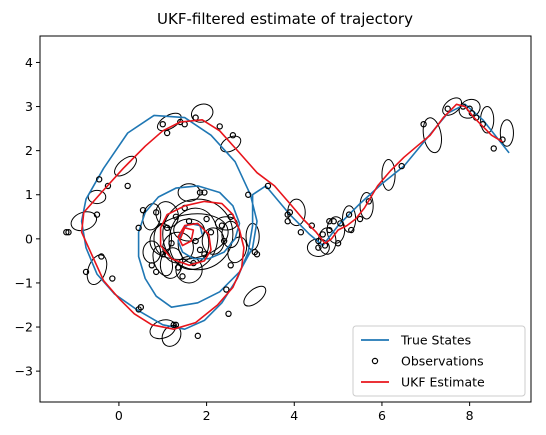 This screenshot has width=546, height=435. What do you see at coordinates (207, 415) in the screenshot?
I see `x-tick-label: 2` at bounding box center [207, 415].